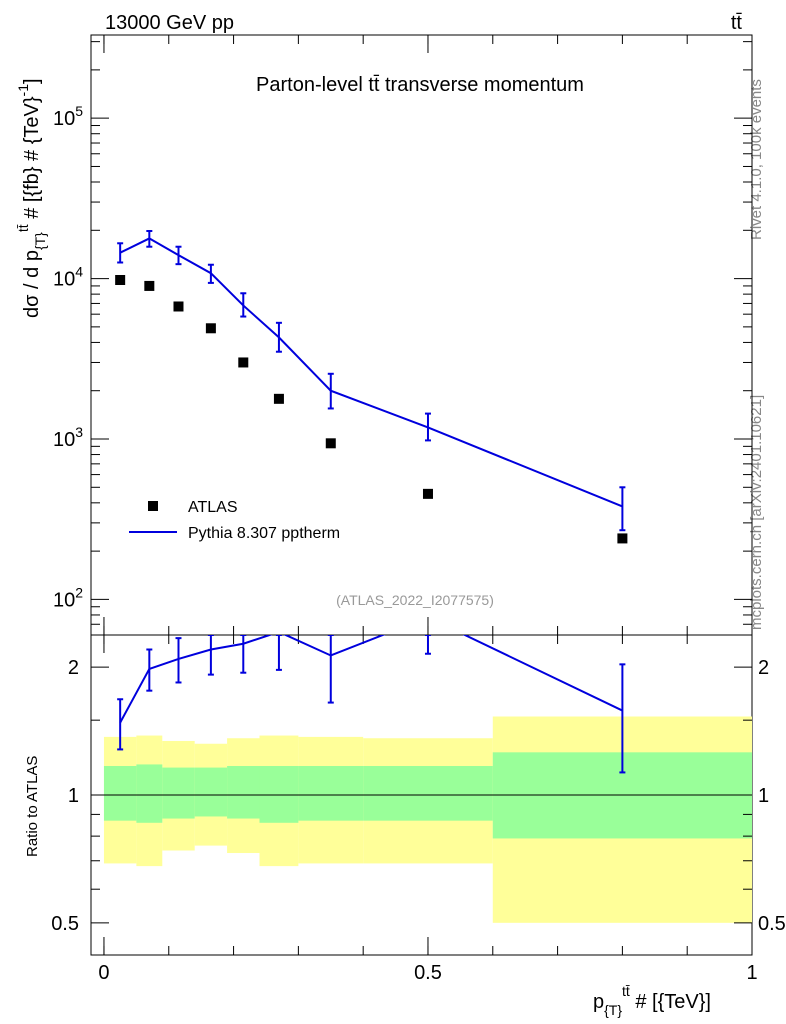 This screenshot has height=1024, width=786. What do you see at coordinates (32, 160) in the screenshot?
I see `y-axis-label-rest: # [{fb} # {TeV}` at bounding box center [32, 160].